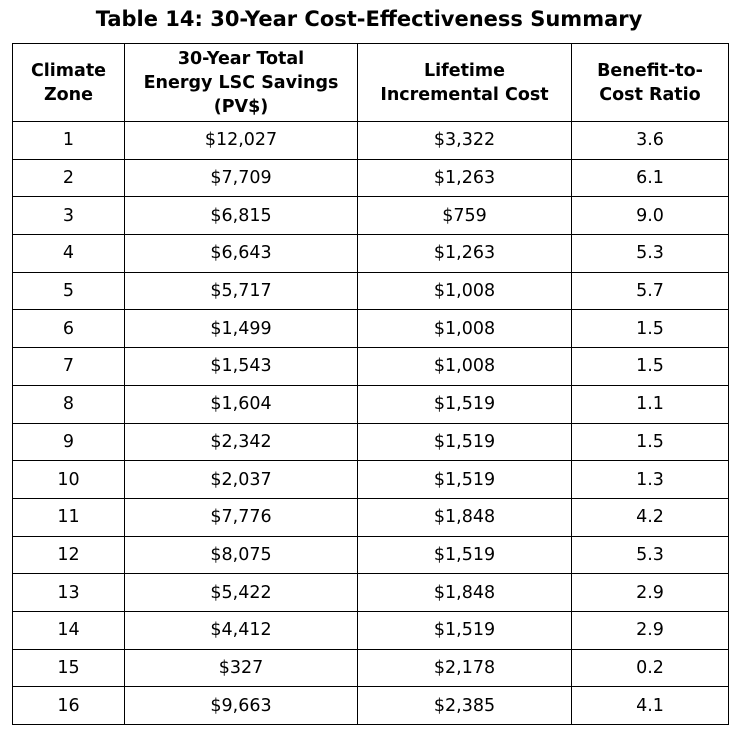  Describe the element at coordinates (464, 668) in the screenshot. I see `cell-incremental-cost: $2,178` at that location.